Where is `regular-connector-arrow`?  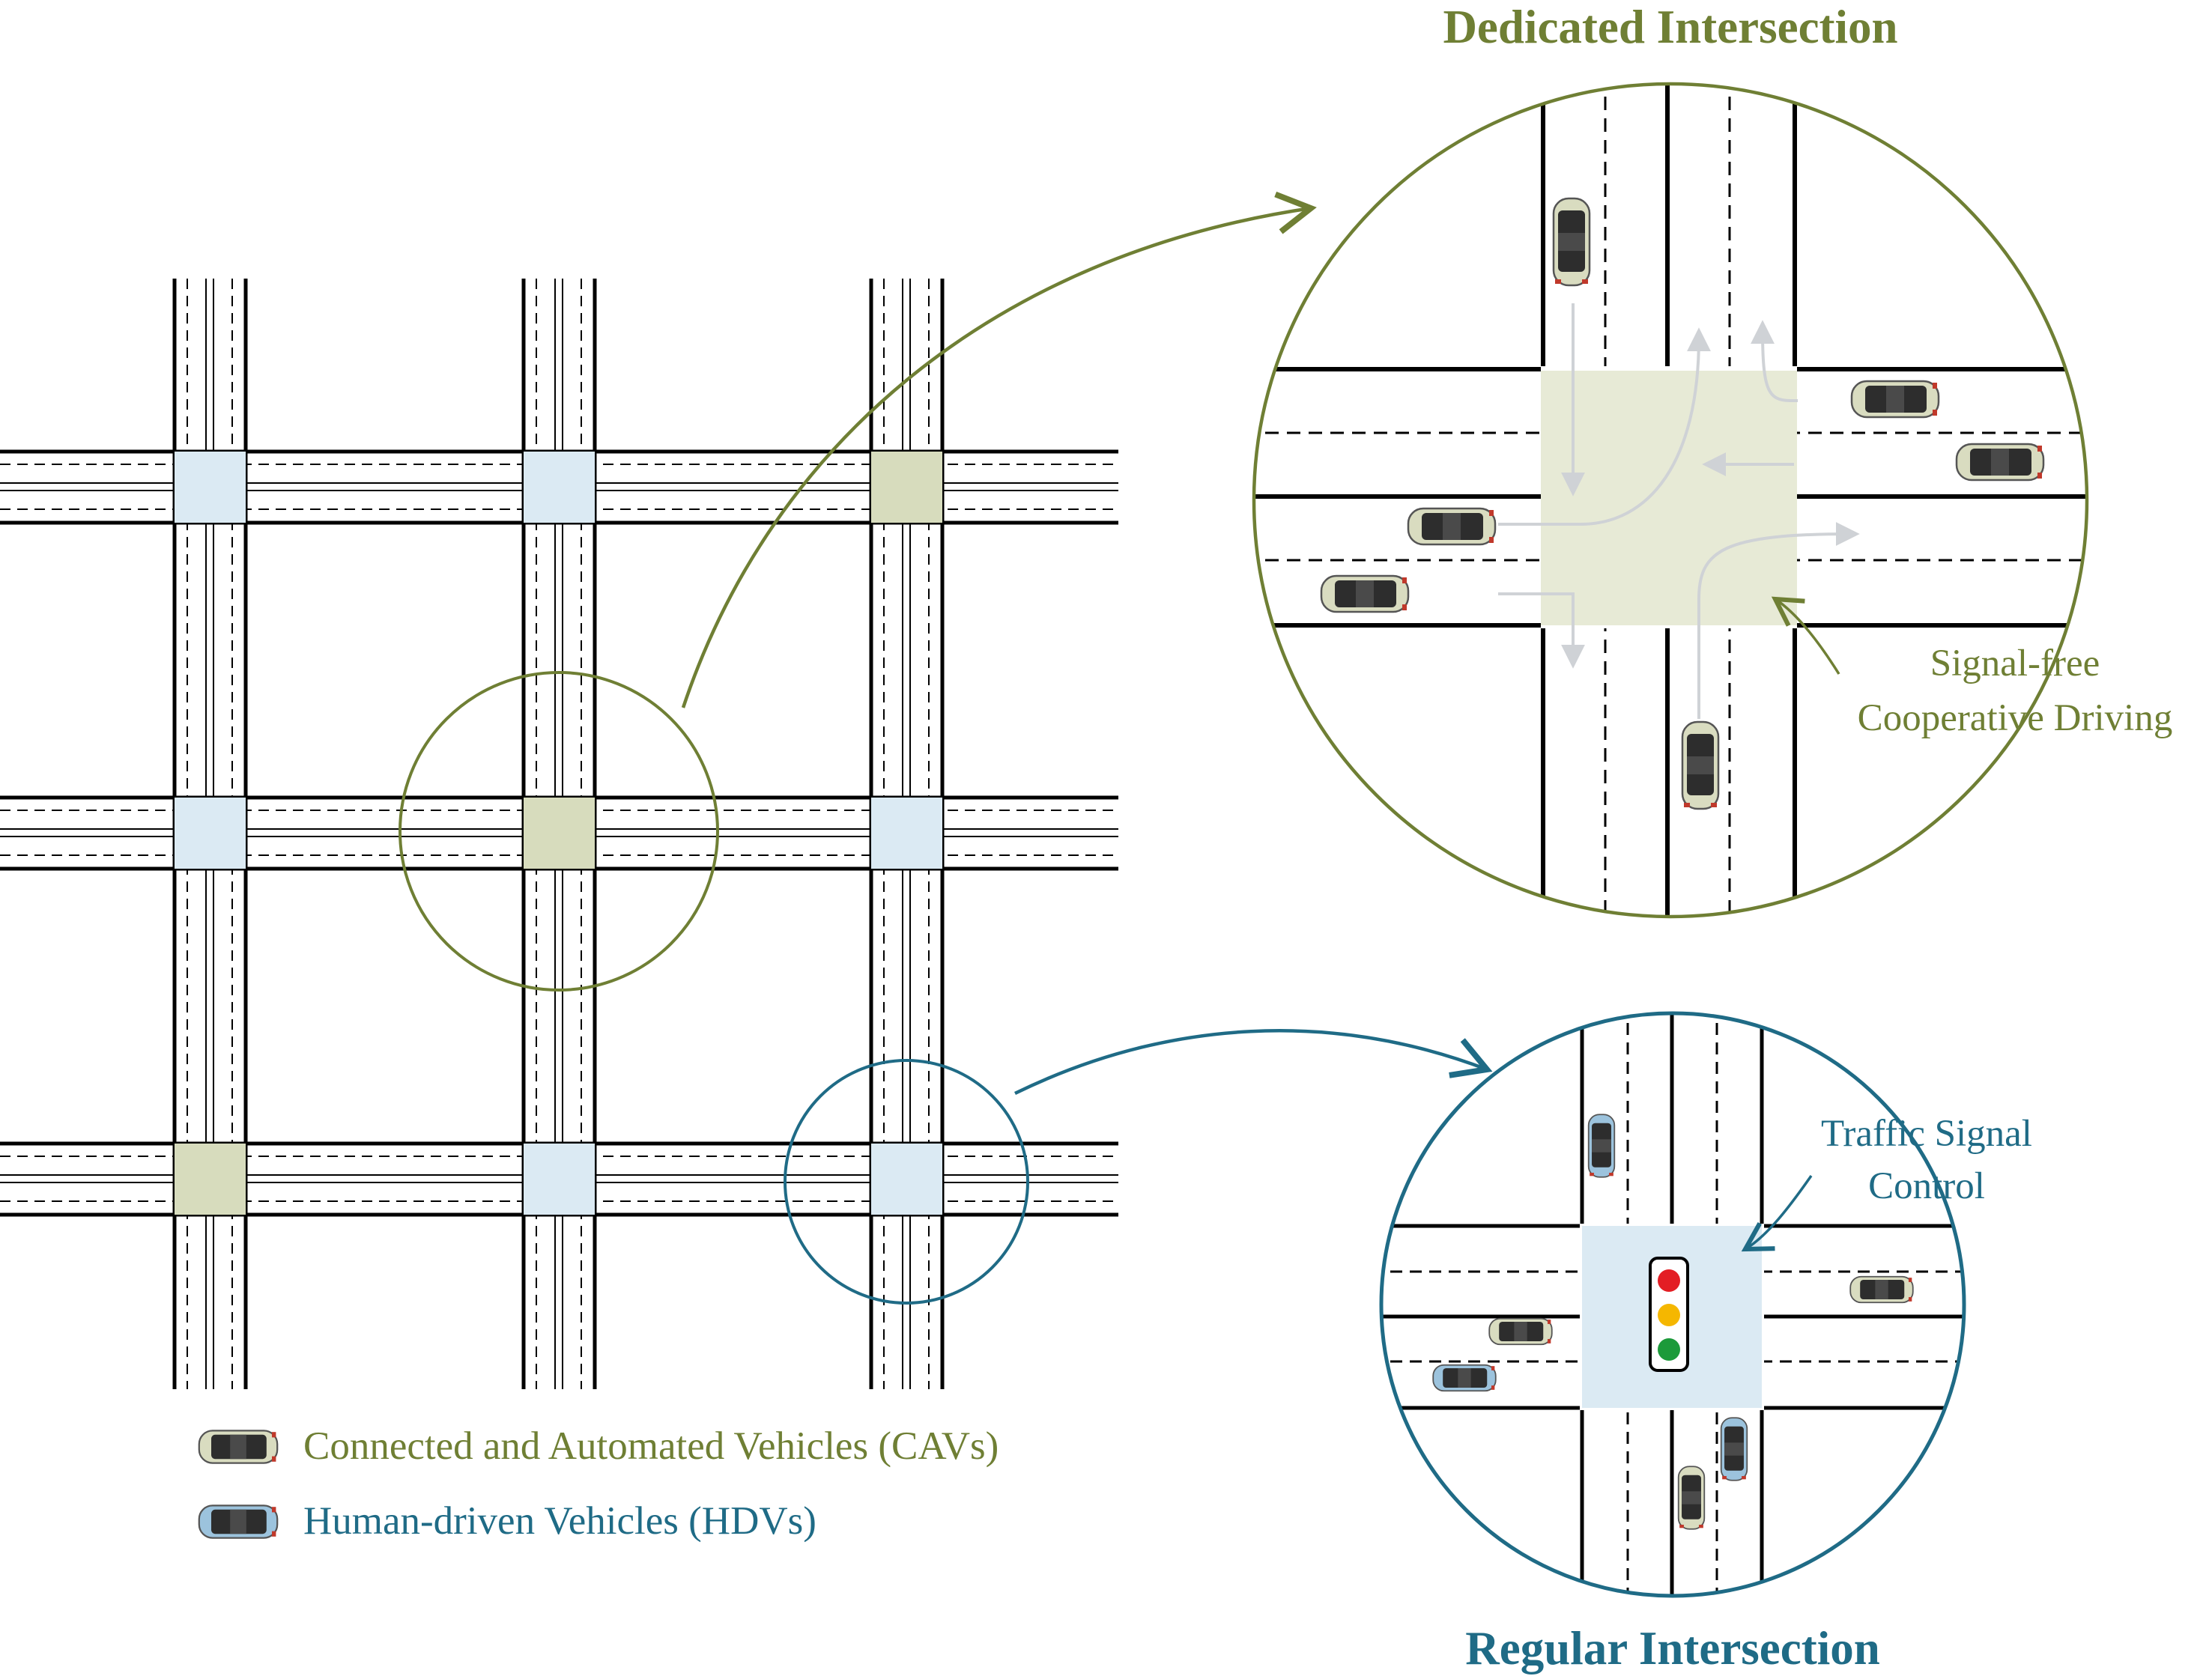
regular-connector-arrow is located at coordinates (1253, 1062).